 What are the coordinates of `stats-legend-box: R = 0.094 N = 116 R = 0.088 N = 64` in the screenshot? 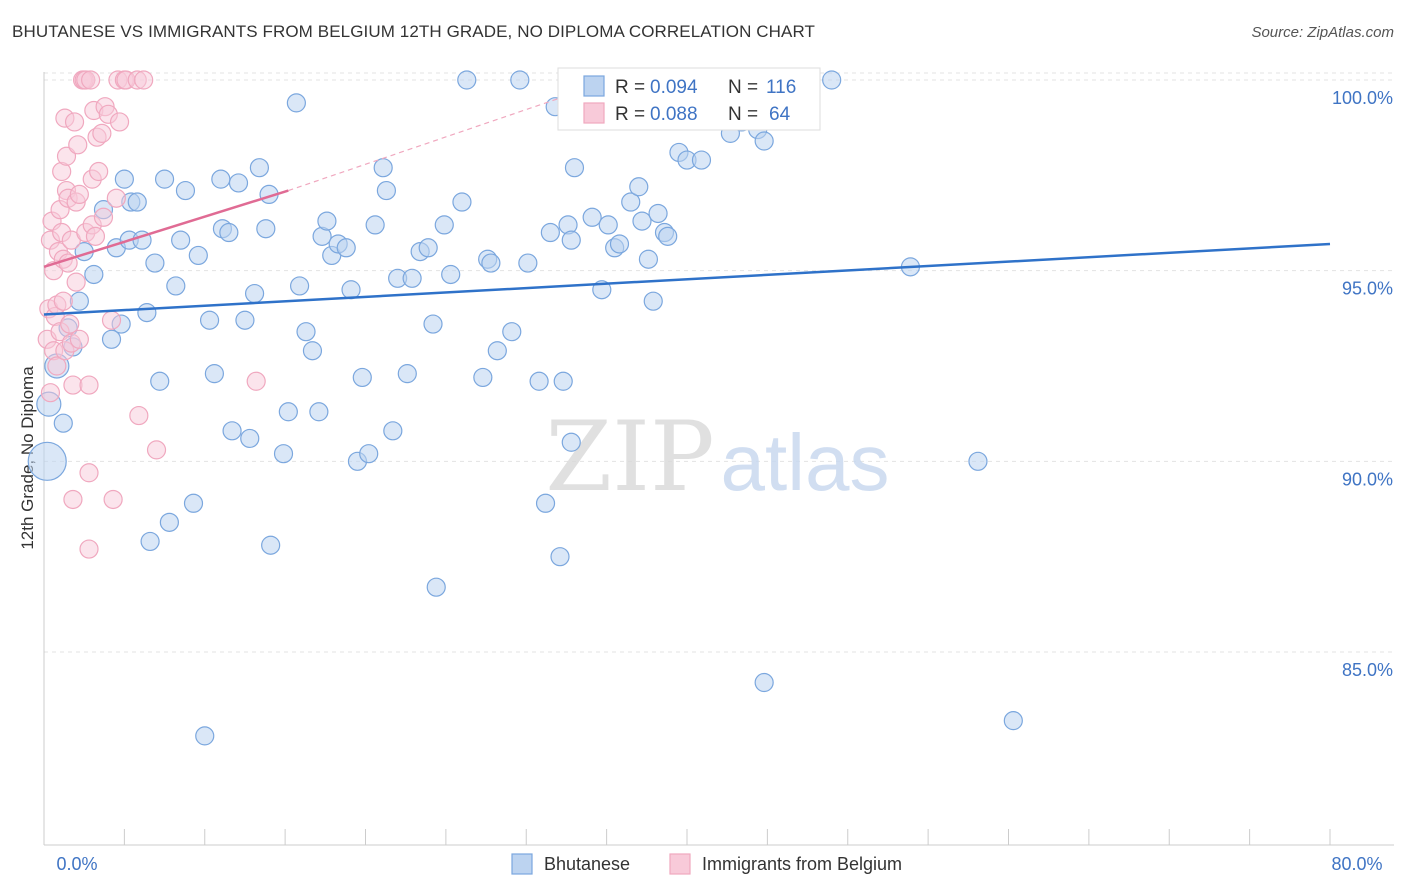 It's located at (689, 99).